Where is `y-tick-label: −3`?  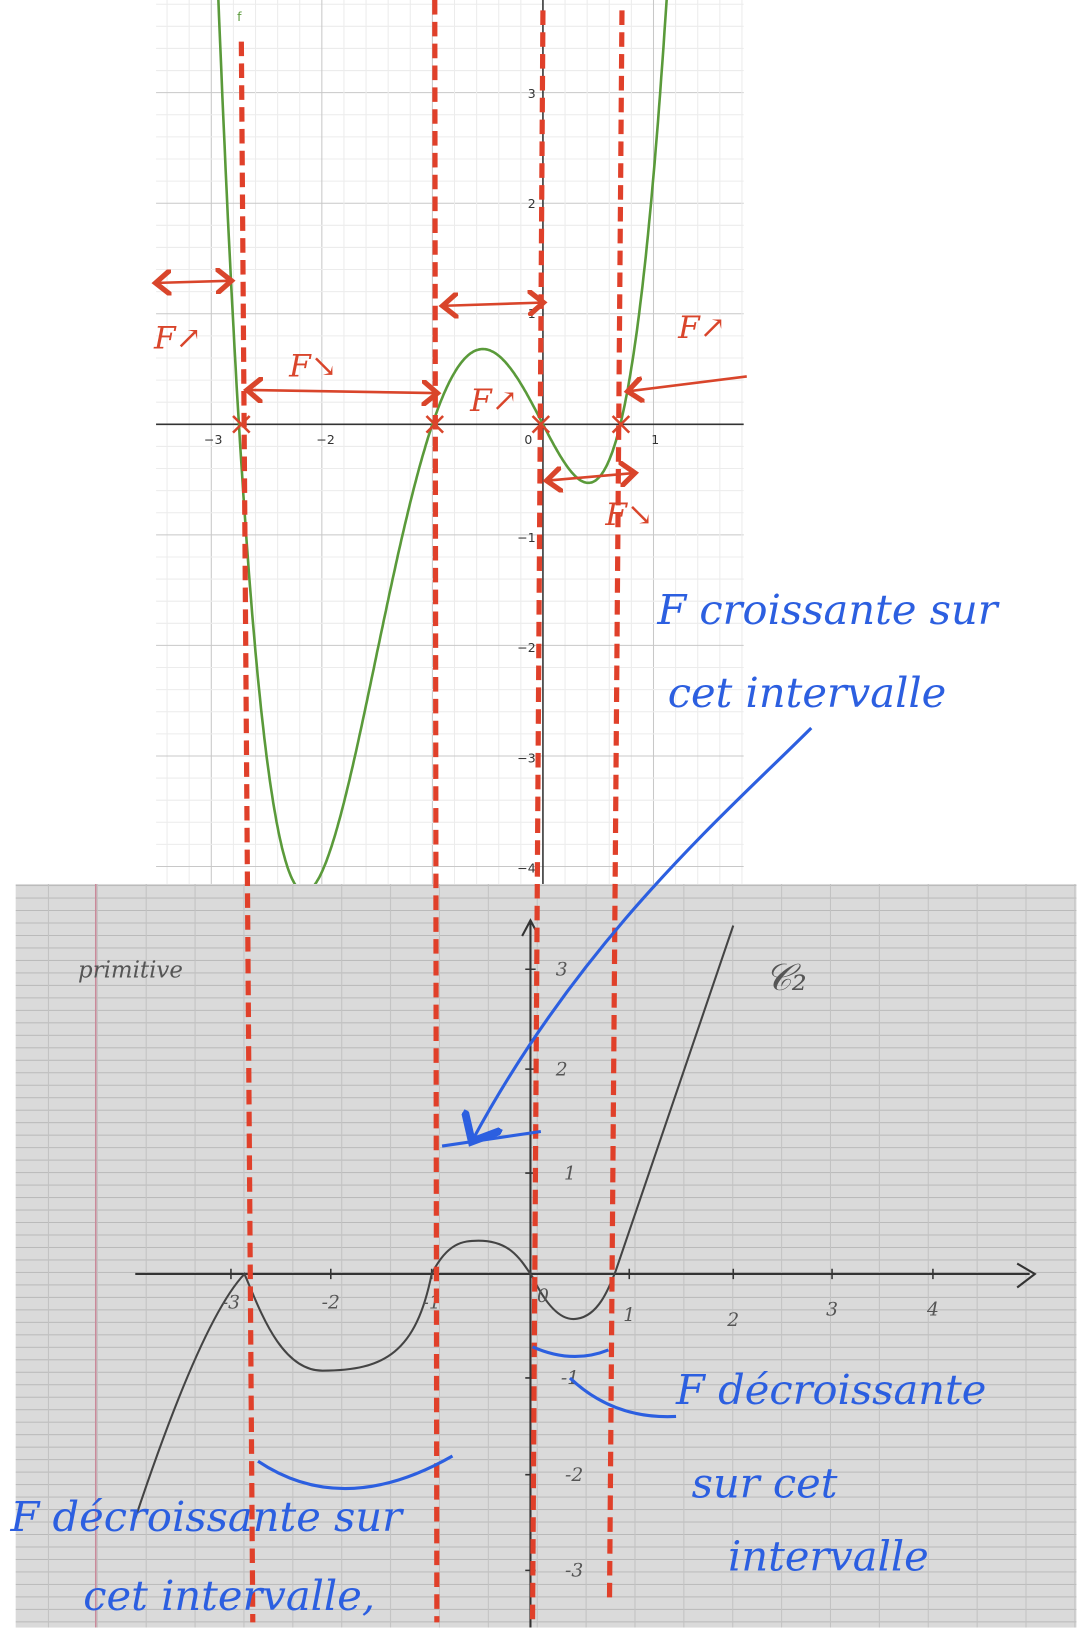 y-tick-label: −3 is located at coordinates (526, 757).